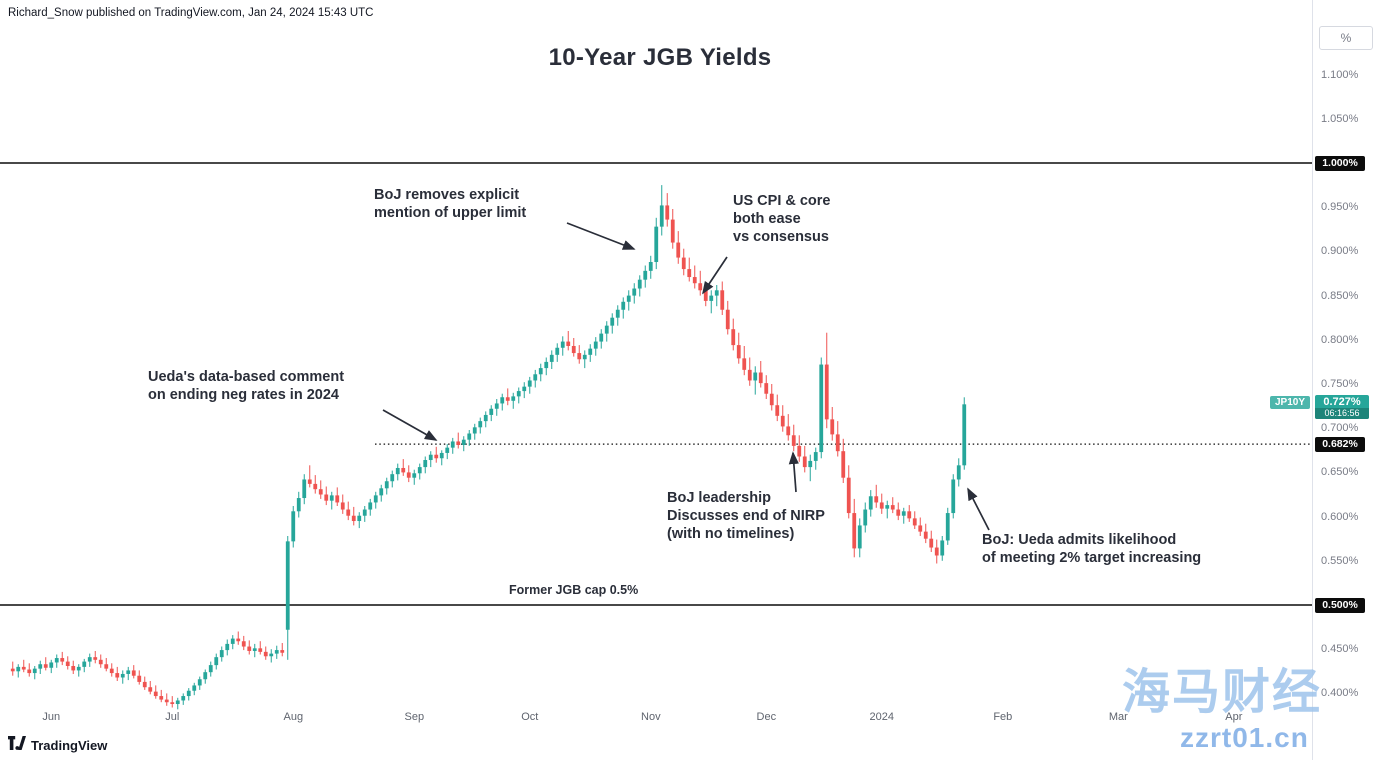  I want to click on y-axis-tick: 0.900%, so click(1340, 251).